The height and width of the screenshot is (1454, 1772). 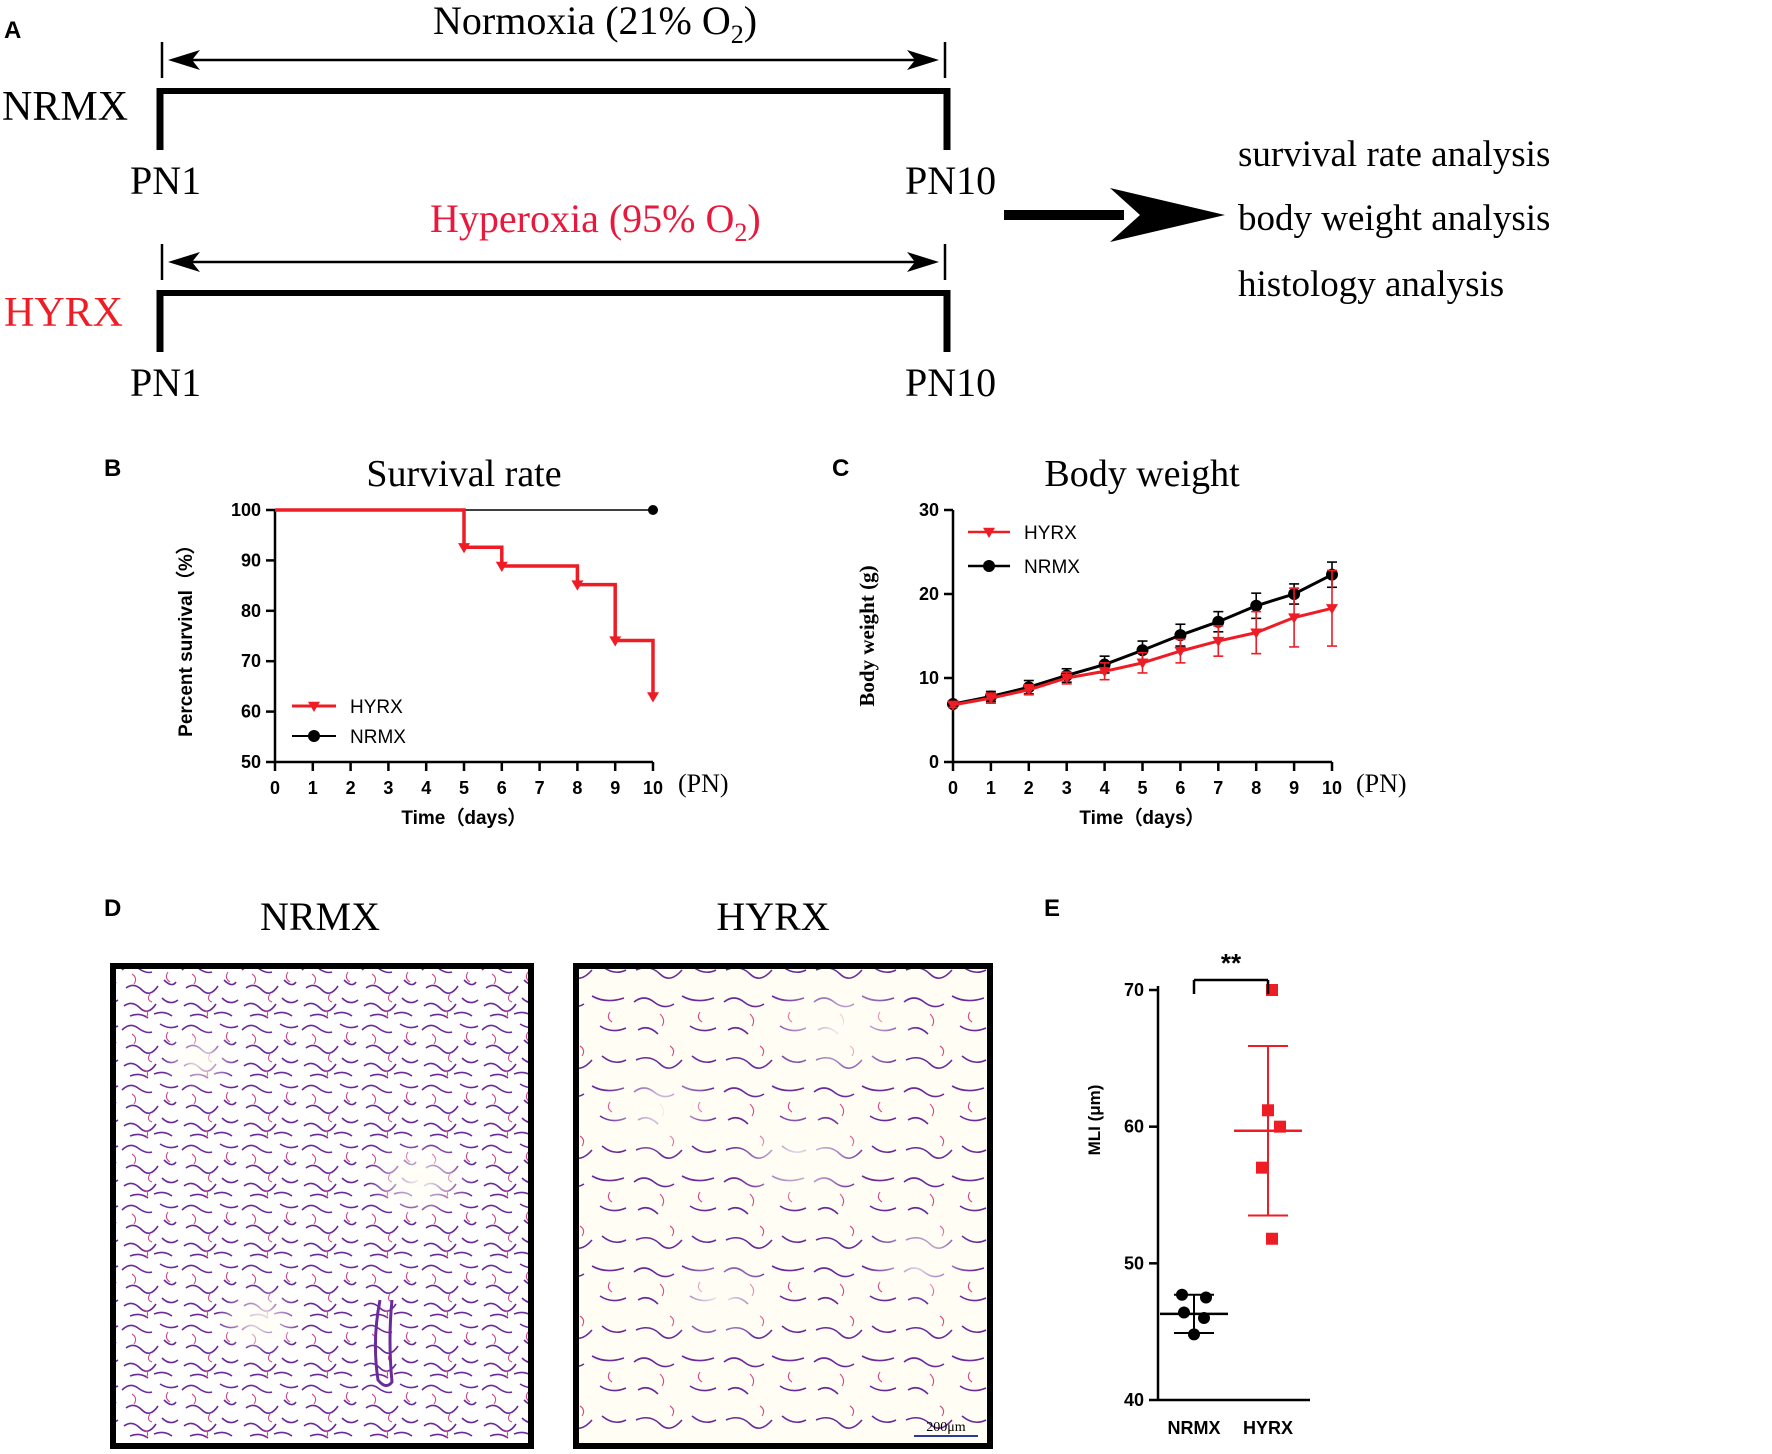 I want to click on survival-x-tick-label: 5, so click(x=464, y=788).